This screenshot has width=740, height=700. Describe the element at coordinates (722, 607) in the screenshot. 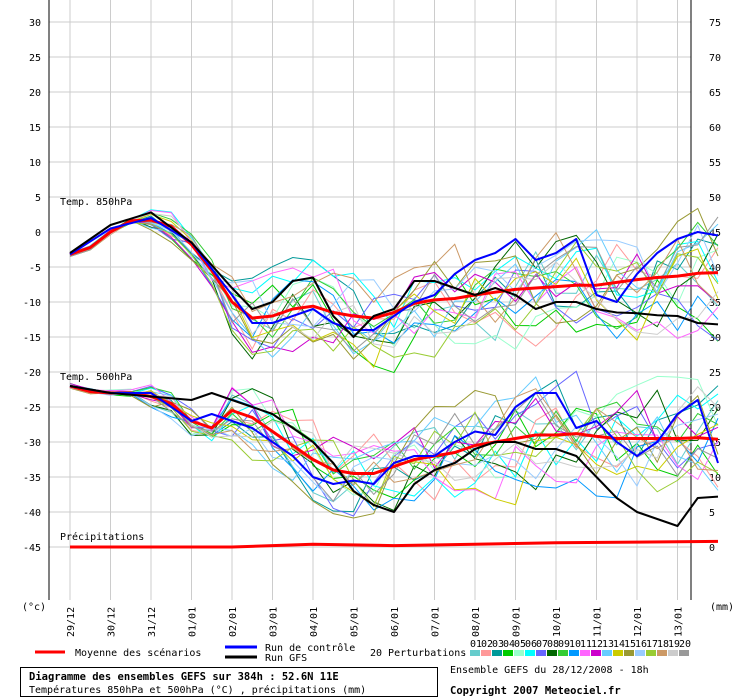

I see `right-axis-unit: (mm)` at that location.